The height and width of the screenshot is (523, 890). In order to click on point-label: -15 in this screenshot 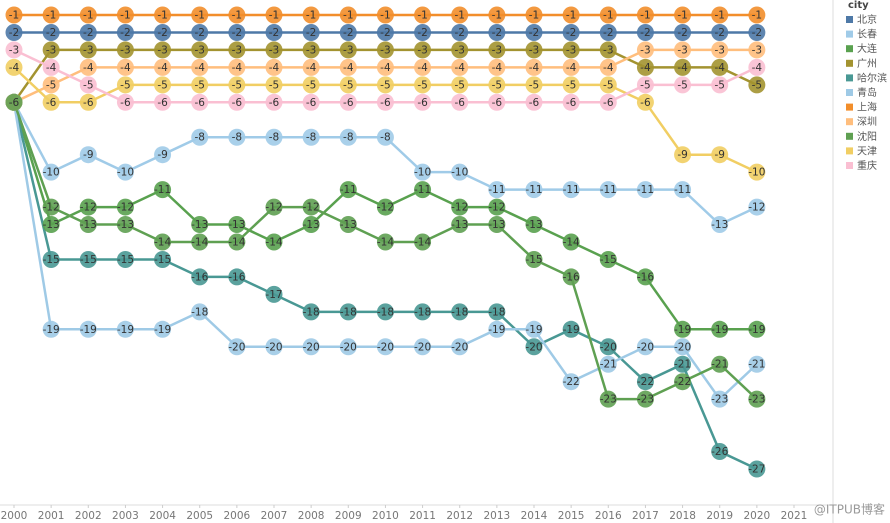, I will do `click(51, 260)`.